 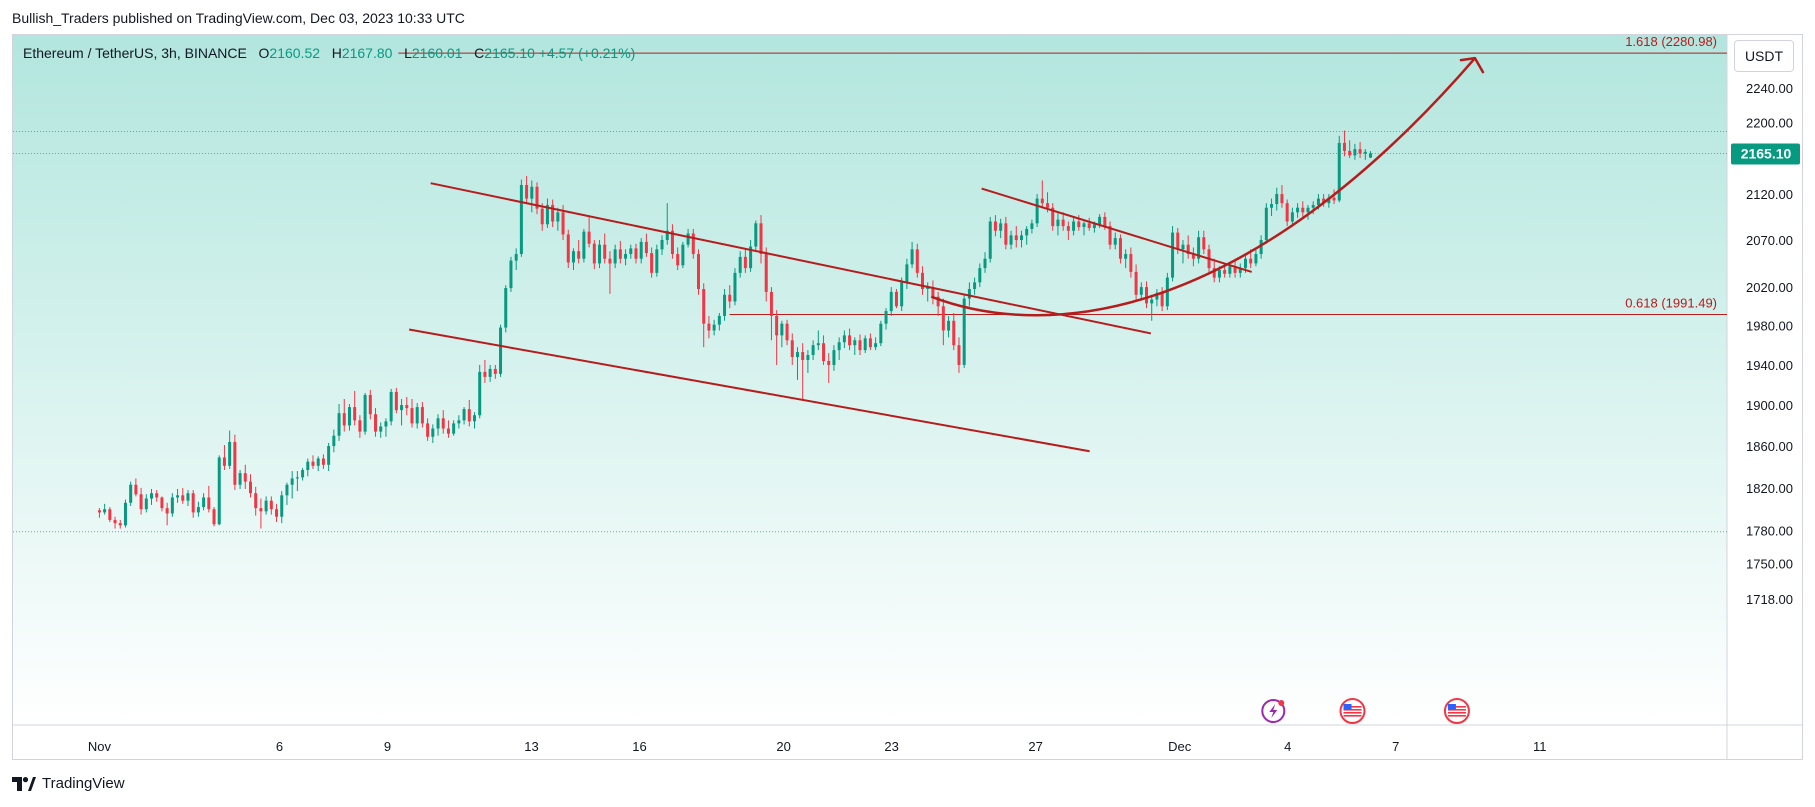 What do you see at coordinates (1287, 746) in the screenshot?
I see `time-tick-label: 4` at bounding box center [1287, 746].